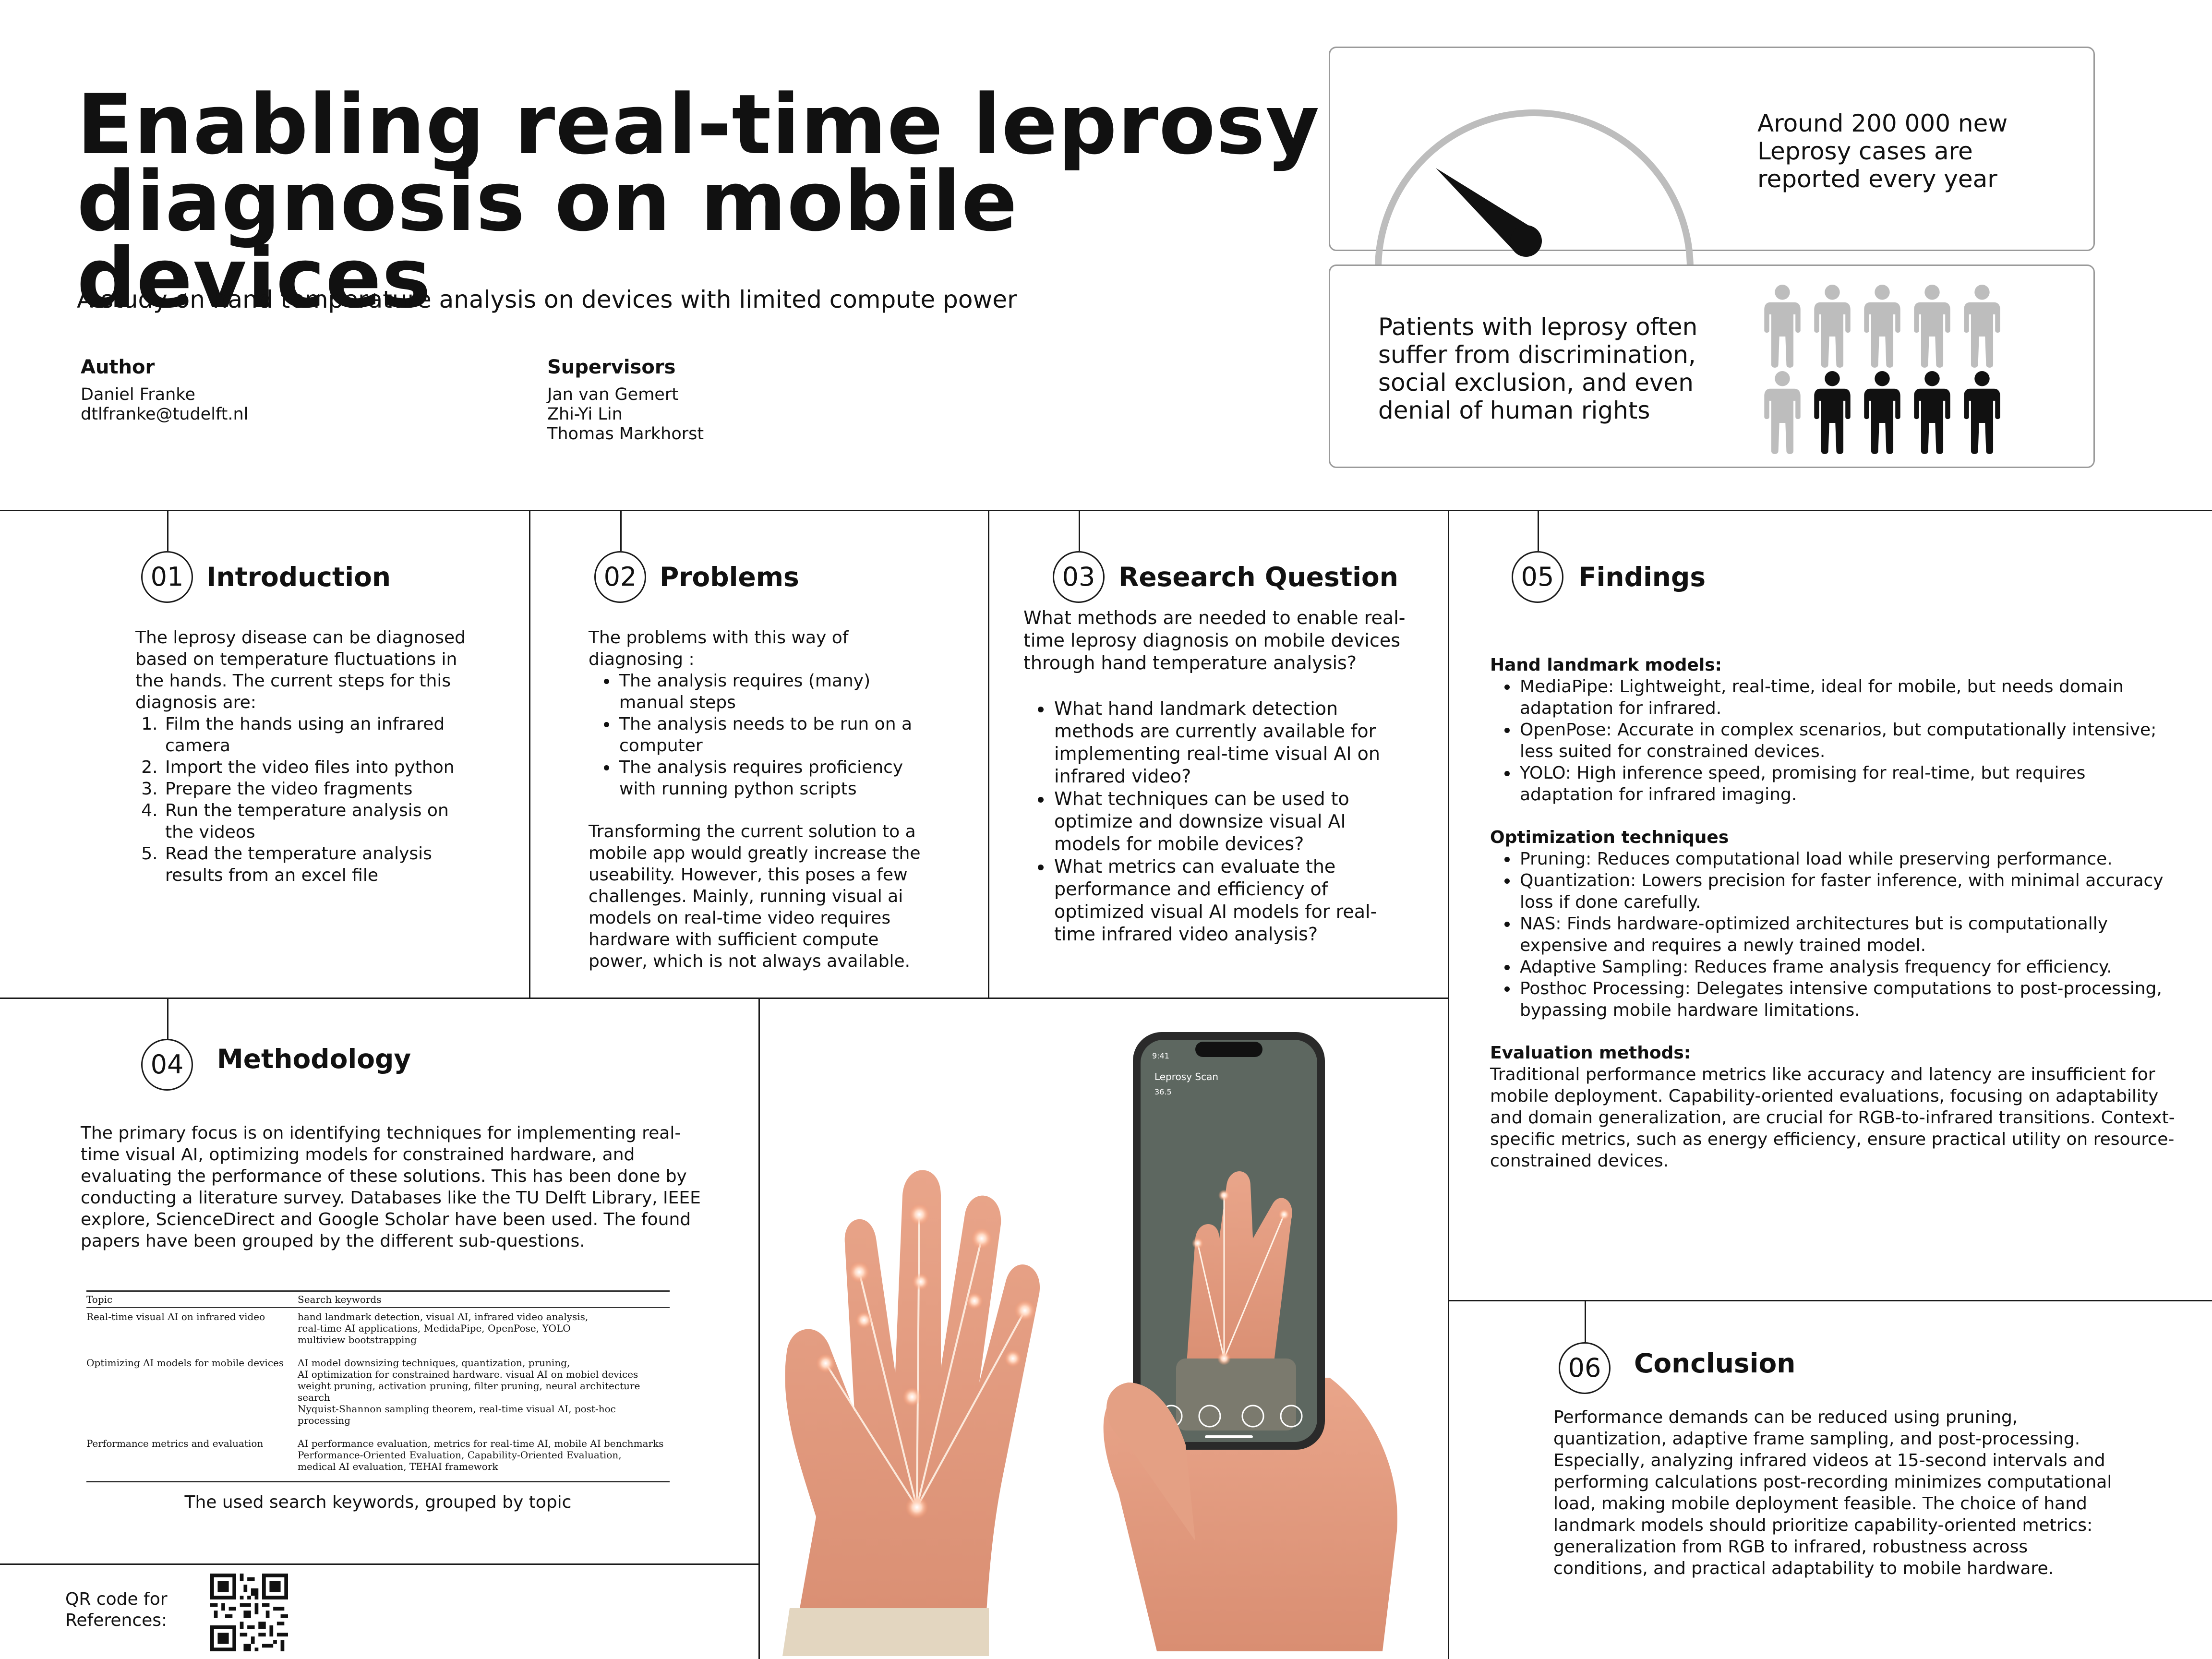  I want to click on section-number-01: 01, so click(167, 577).